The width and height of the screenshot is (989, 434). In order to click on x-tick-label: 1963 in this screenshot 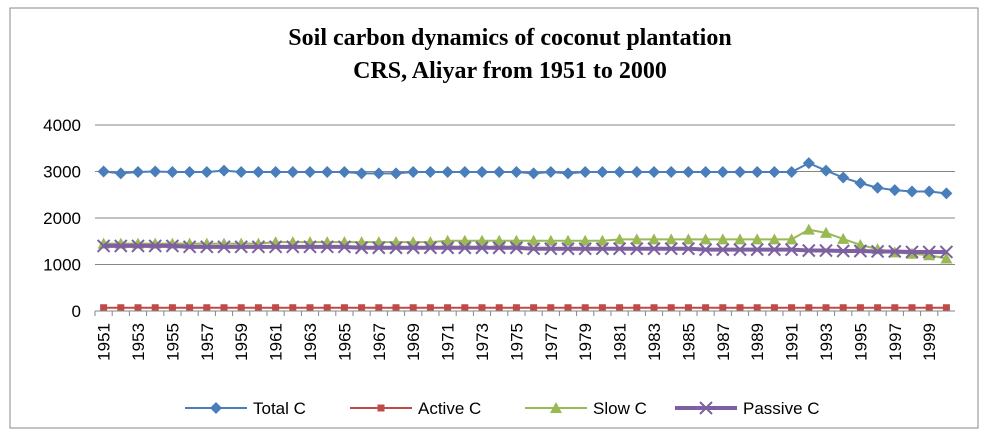, I will do `click(310, 342)`.